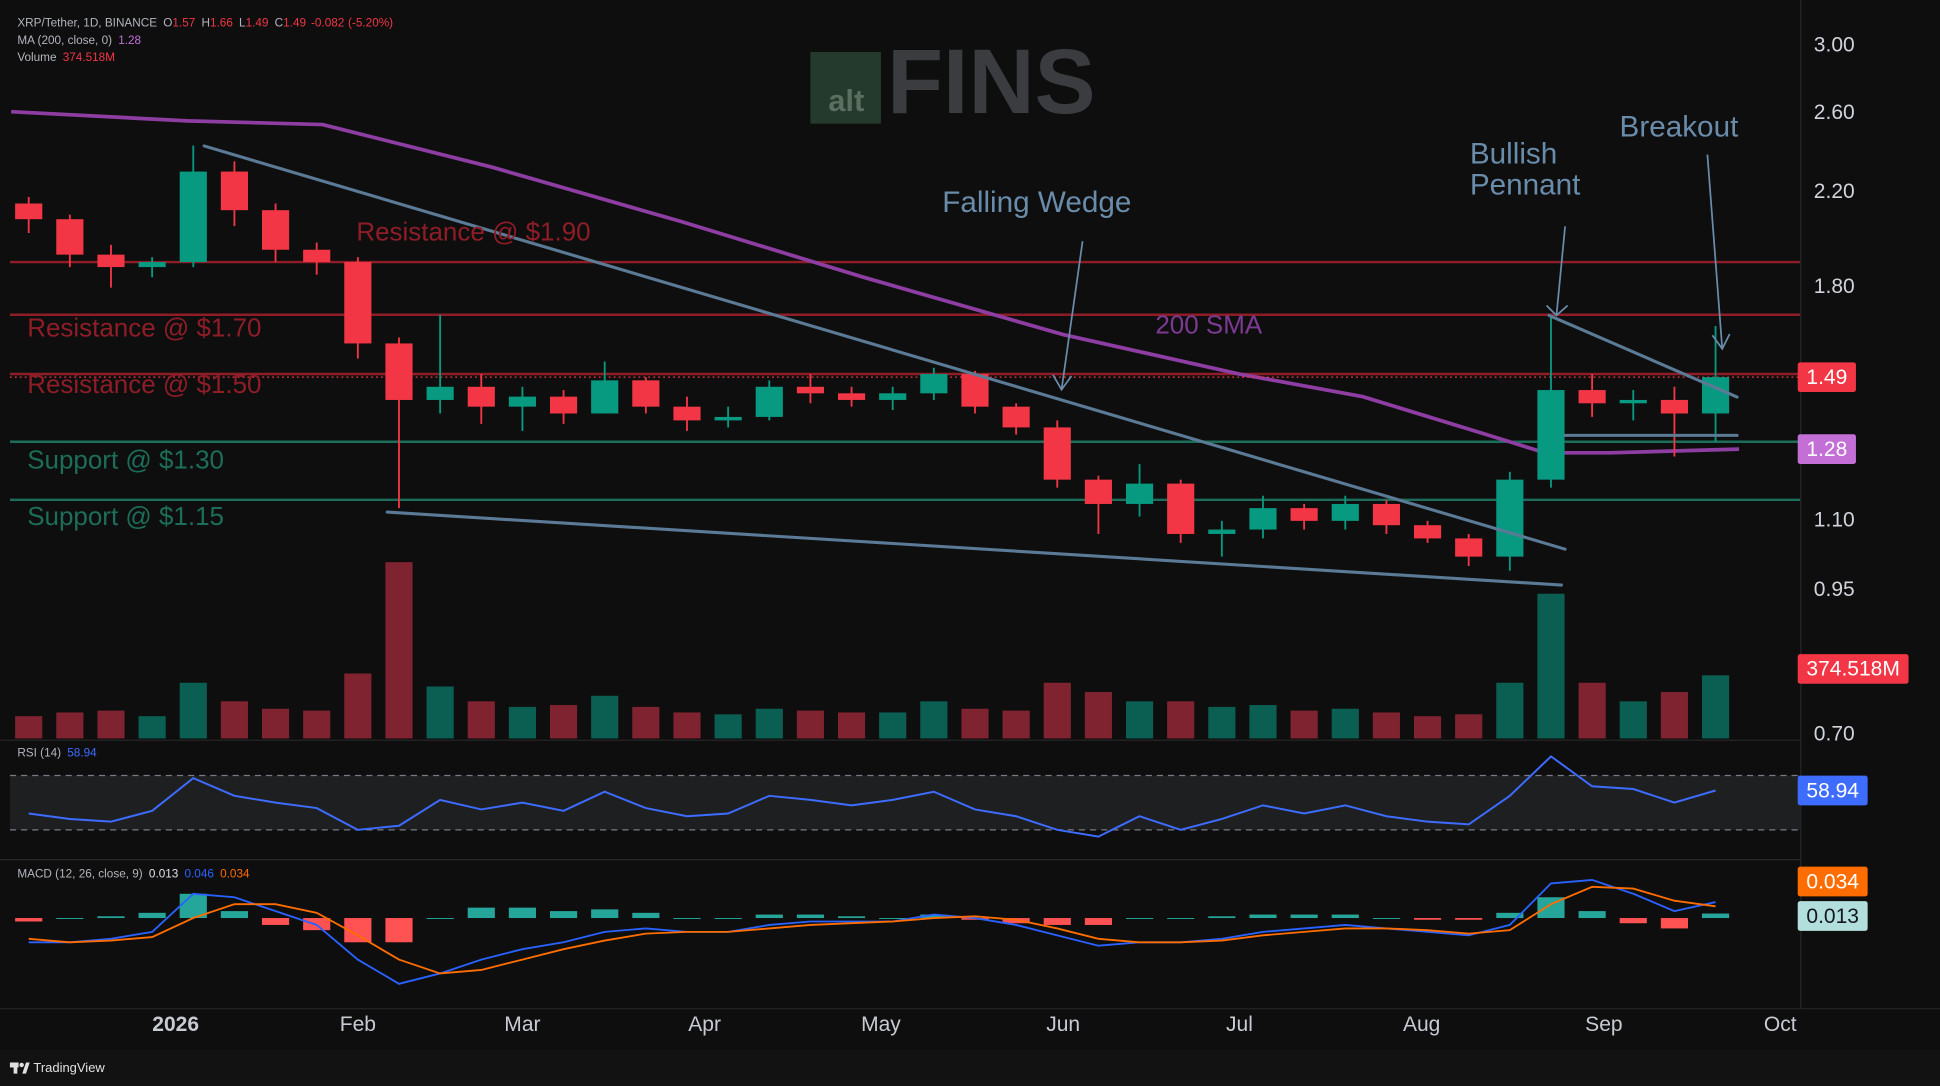 The width and height of the screenshot is (1940, 1086). I want to click on x-tick-label: Jul, so click(1239, 1024).